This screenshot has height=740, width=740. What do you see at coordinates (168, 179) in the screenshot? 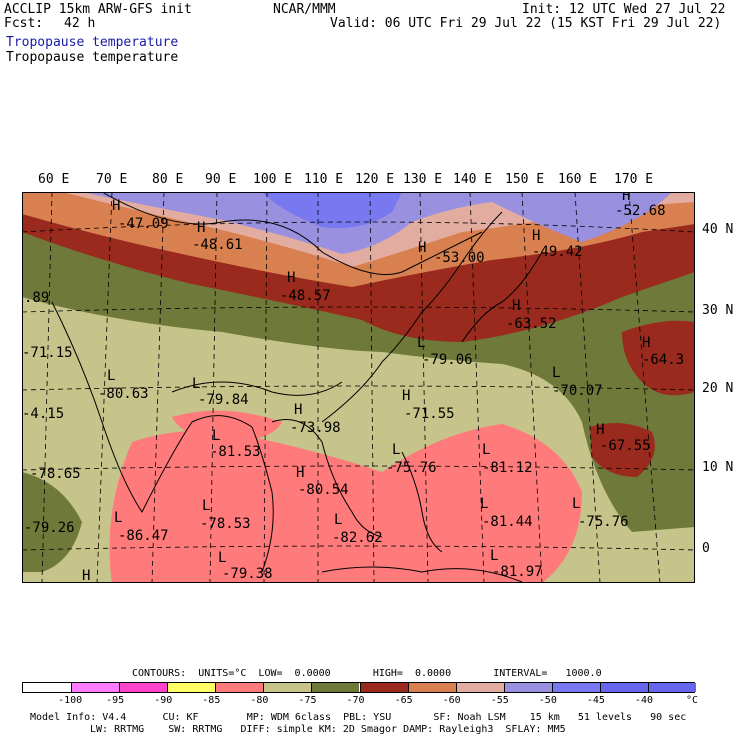
I see `lon-label: 80 E` at bounding box center [168, 179].